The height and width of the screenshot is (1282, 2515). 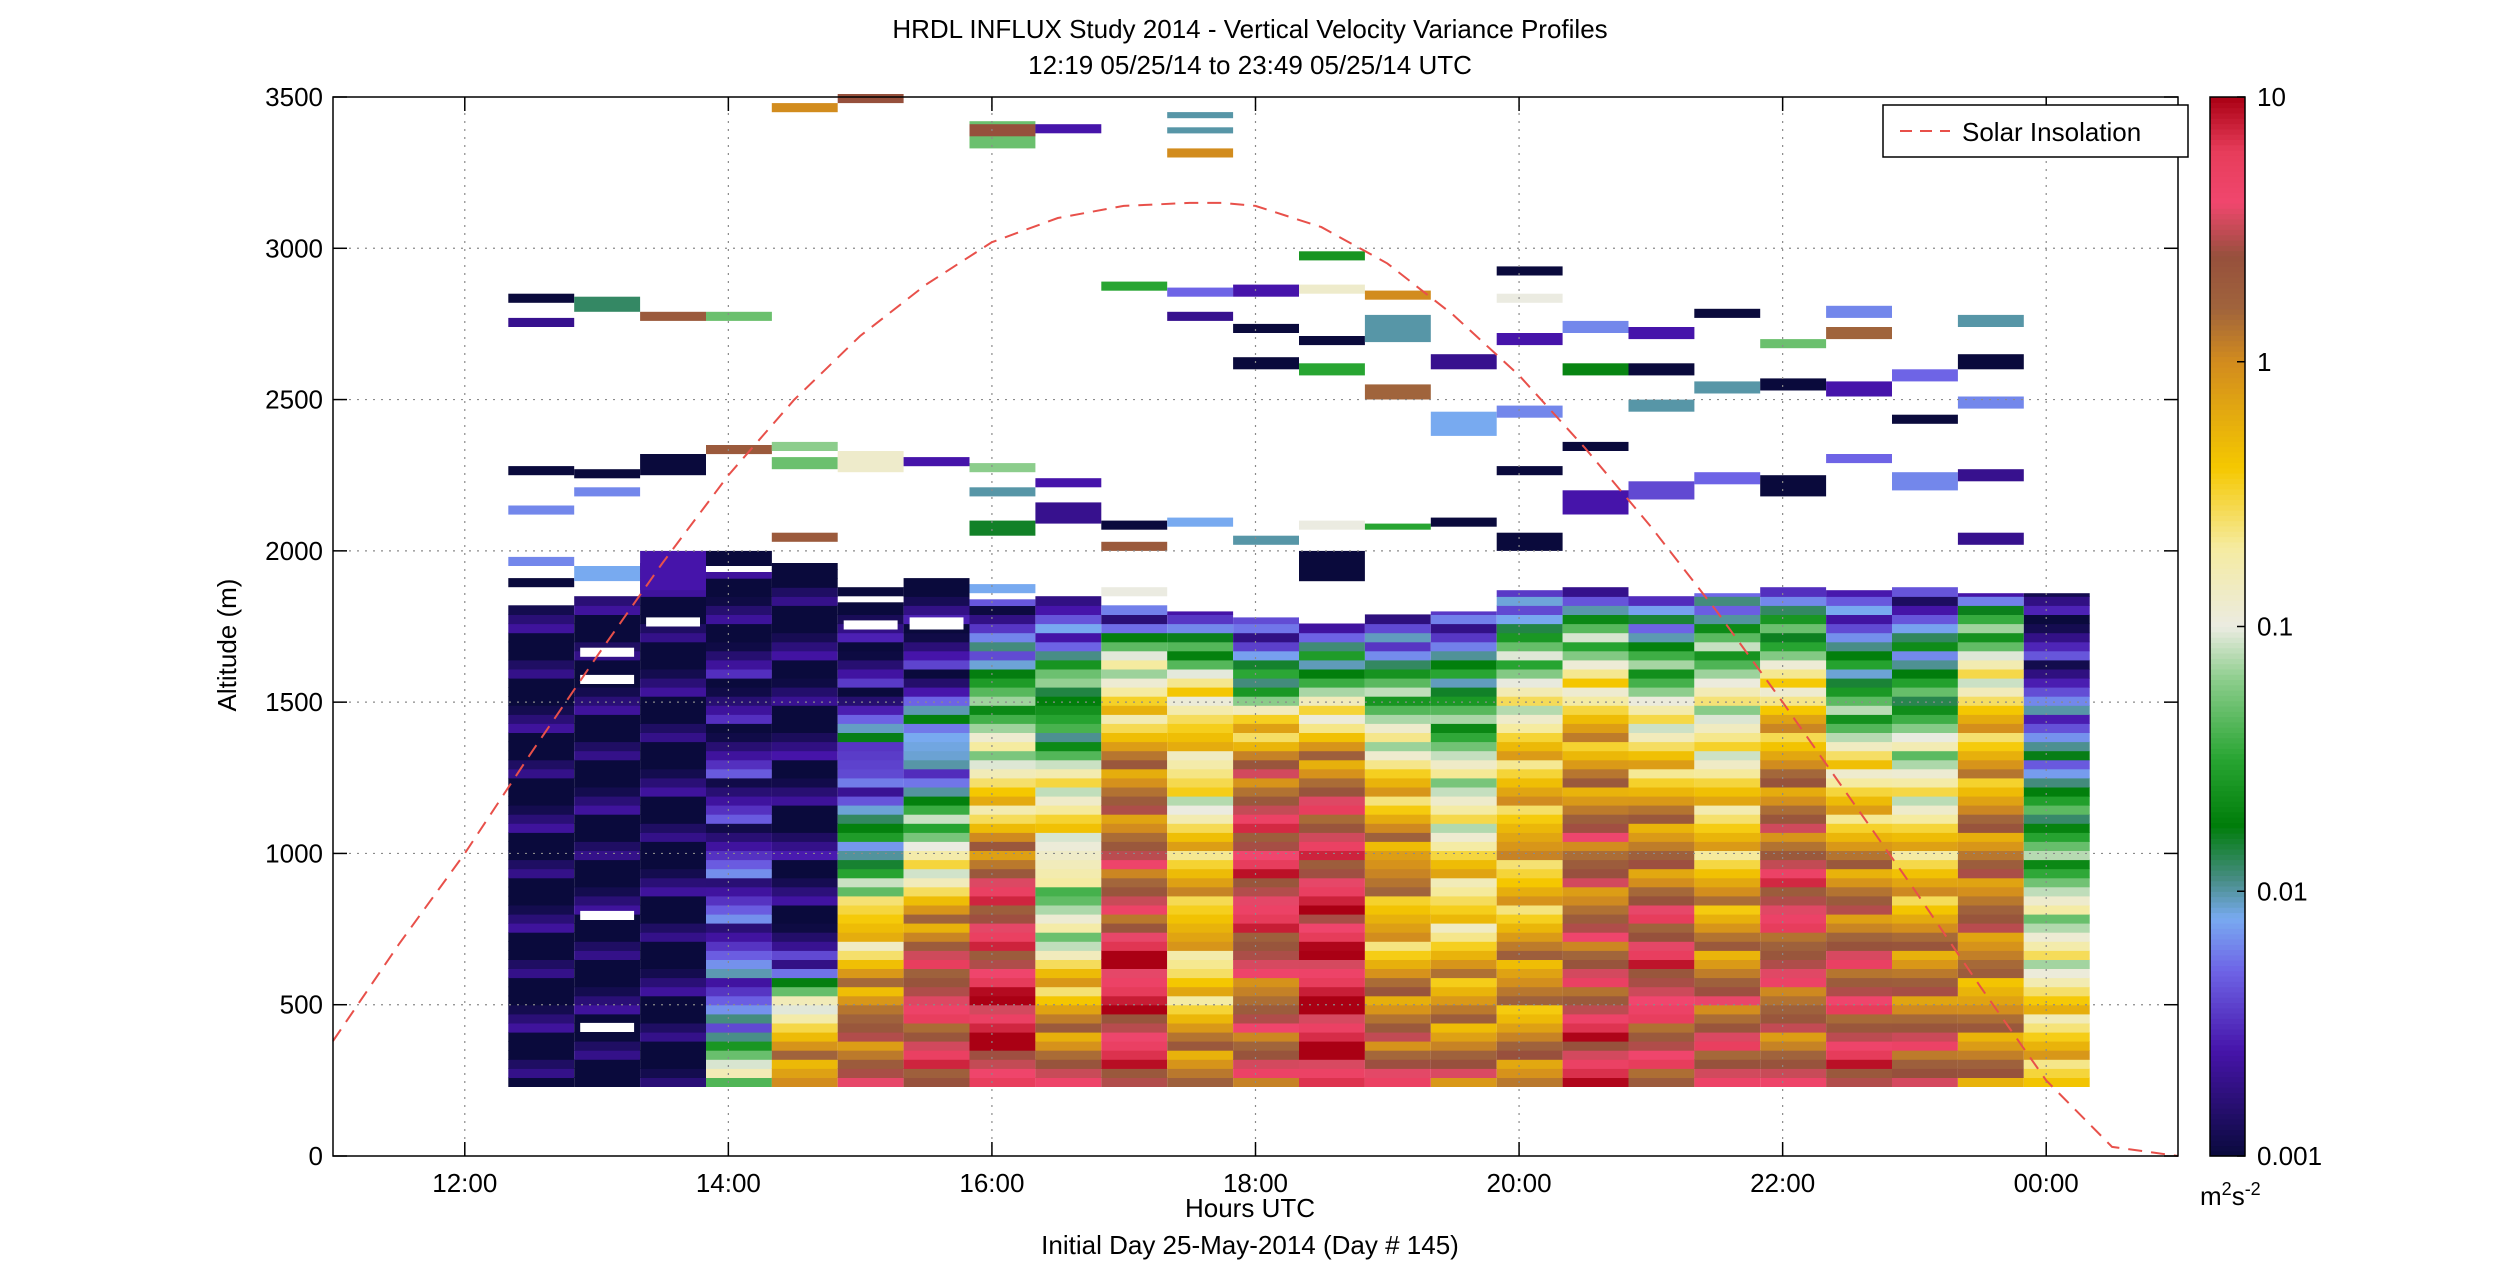 I want to click on y-tick-label: 500, so click(x=301, y=1005).